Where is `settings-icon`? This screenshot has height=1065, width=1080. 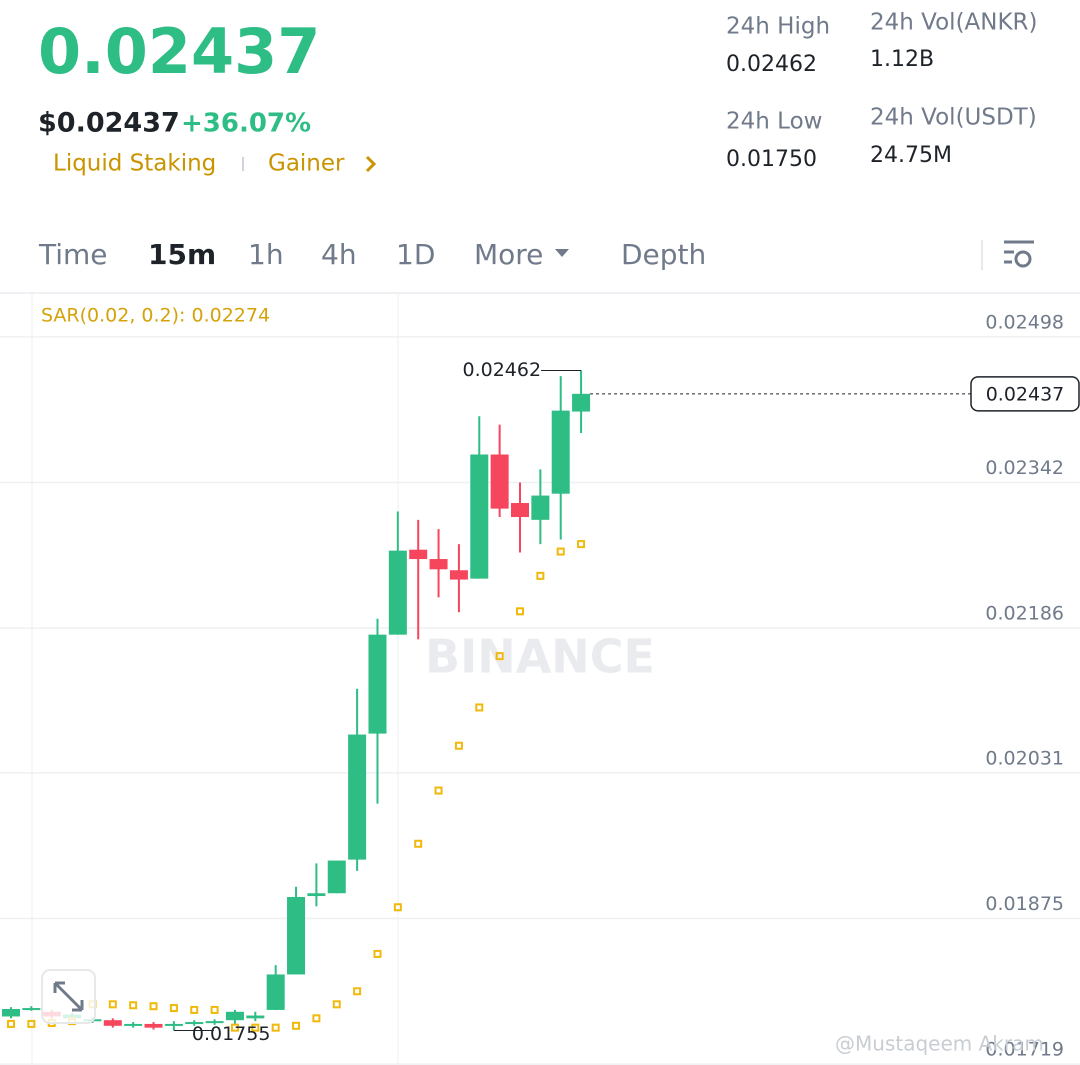 settings-icon is located at coordinates (1019, 254).